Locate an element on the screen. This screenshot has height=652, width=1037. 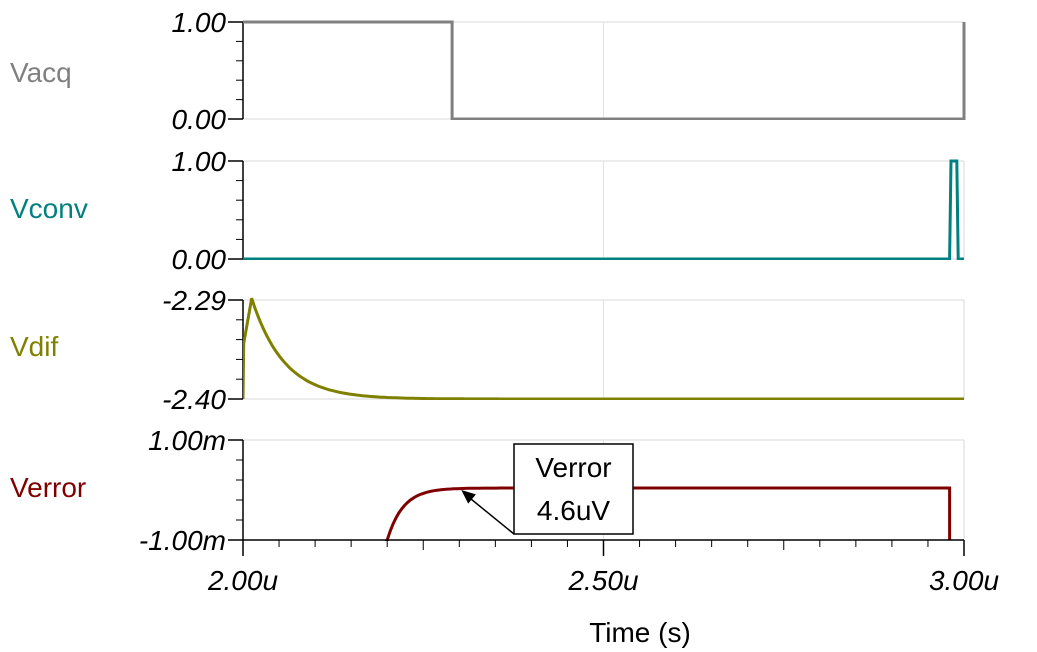
series-label: Vacq is located at coordinates (41, 72).